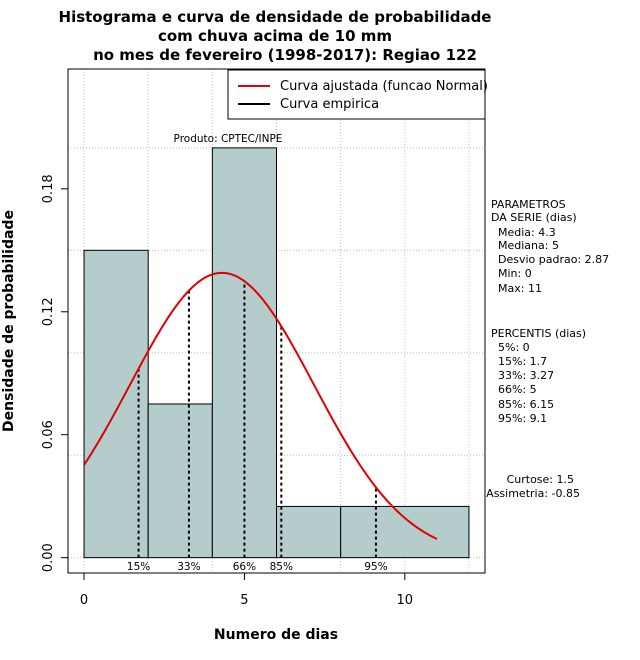 The height and width of the screenshot is (660, 640). I want to click on params-header-1: PARAMETROS, so click(528, 204).